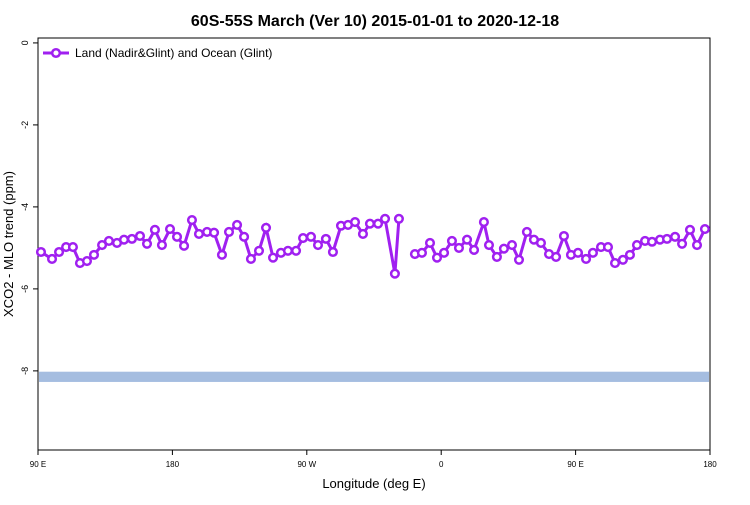  I want to click on x-axis-label: Longitude (deg E), so click(373, 483).